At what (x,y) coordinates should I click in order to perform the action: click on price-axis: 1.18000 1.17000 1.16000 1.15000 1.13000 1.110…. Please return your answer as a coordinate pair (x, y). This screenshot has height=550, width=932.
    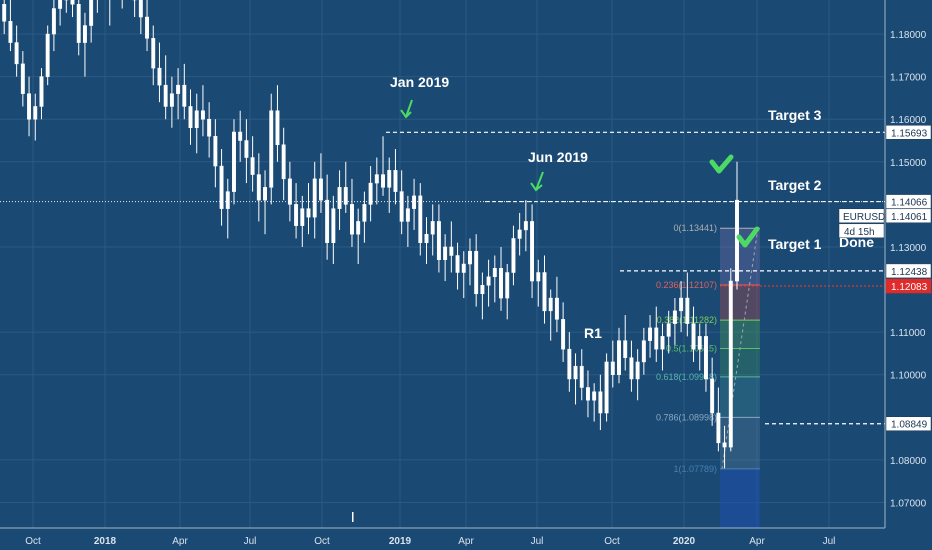
    Looking at the image, I should click on (908, 269).